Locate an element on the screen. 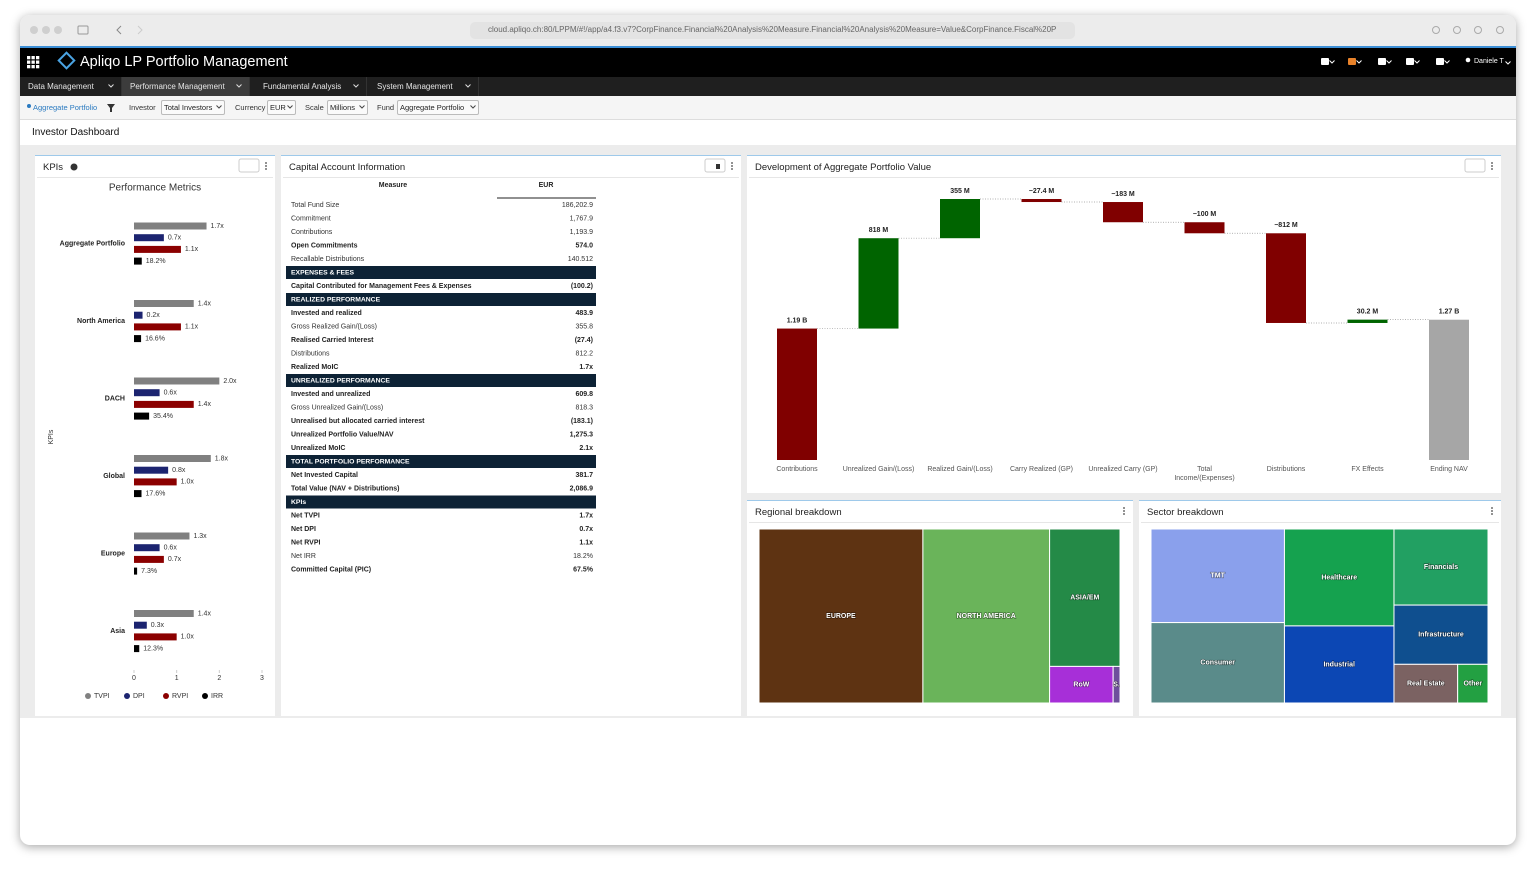  url-bar is located at coordinates (772, 30).